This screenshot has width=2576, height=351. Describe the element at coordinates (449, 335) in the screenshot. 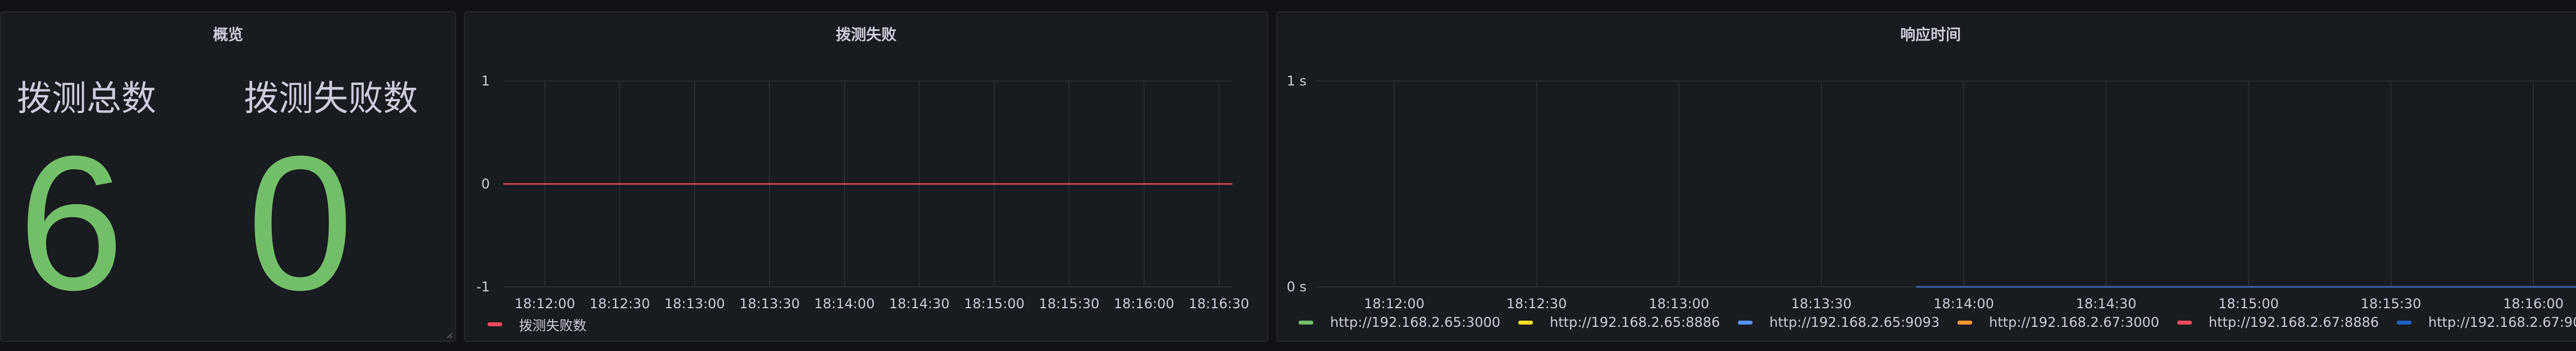

I see `resize-handle-icon` at that location.